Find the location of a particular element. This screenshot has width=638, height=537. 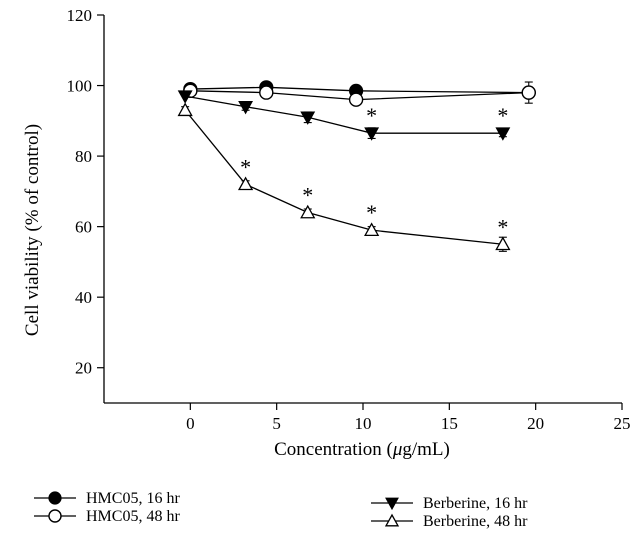

legend-label: HMC05, 48 hr is located at coordinates (133, 516).